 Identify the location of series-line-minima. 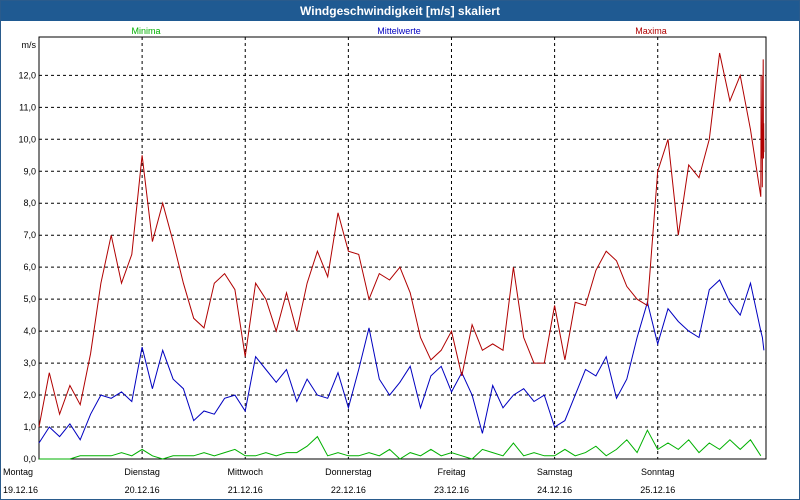
(400, 444).